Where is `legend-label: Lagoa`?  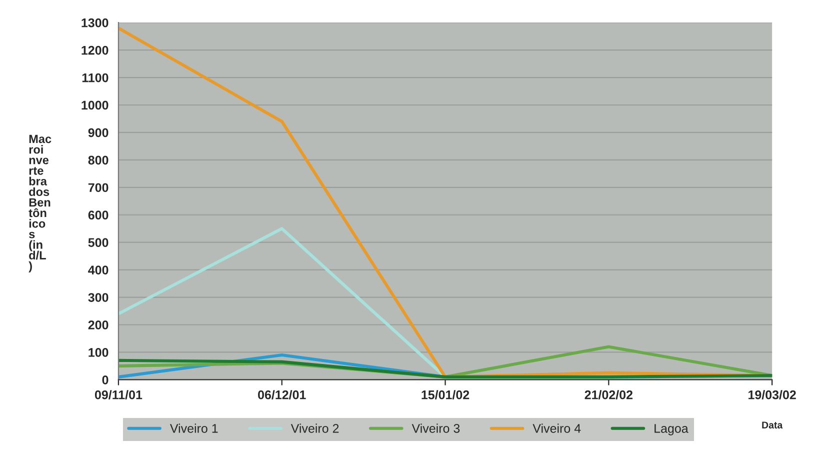 legend-label: Lagoa is located at coordinates (671, 430).